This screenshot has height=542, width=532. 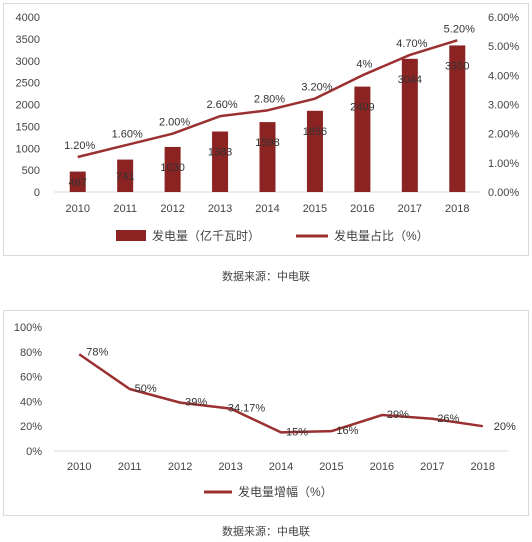 What do you see at coordinates (503, 76) in the screenshot?
I see `y-right-tick-label: 4.00%` at bounding box center [503, 76].